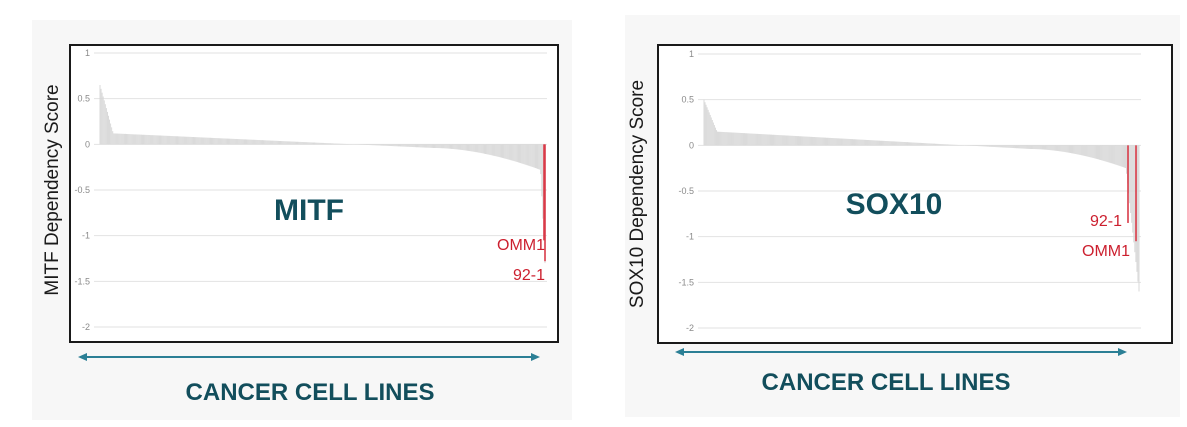 The image size is (1187, 427). What do you see at coordinates (886, 382) in the screenshot?
I see `sox10-x-axis-caption: CANCER CELL LINES` at bounding box center [886, 382].